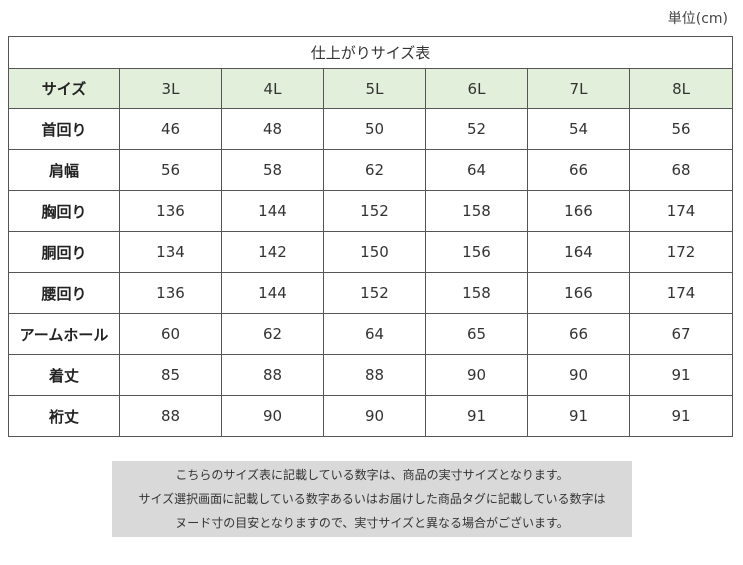  I want to click on table-row: 裄丈 88 90 90 91 91 91, so click(371, 416).